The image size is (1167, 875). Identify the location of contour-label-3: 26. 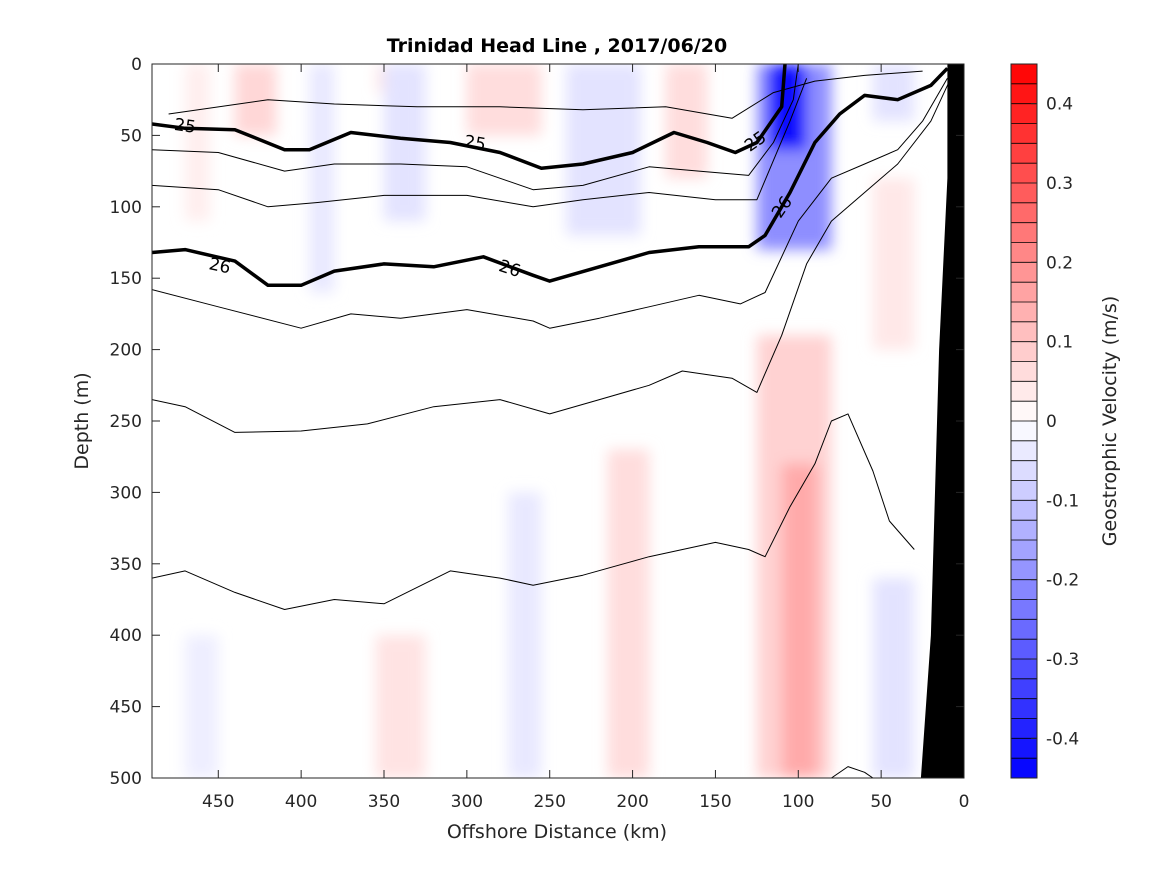
(219, 266).